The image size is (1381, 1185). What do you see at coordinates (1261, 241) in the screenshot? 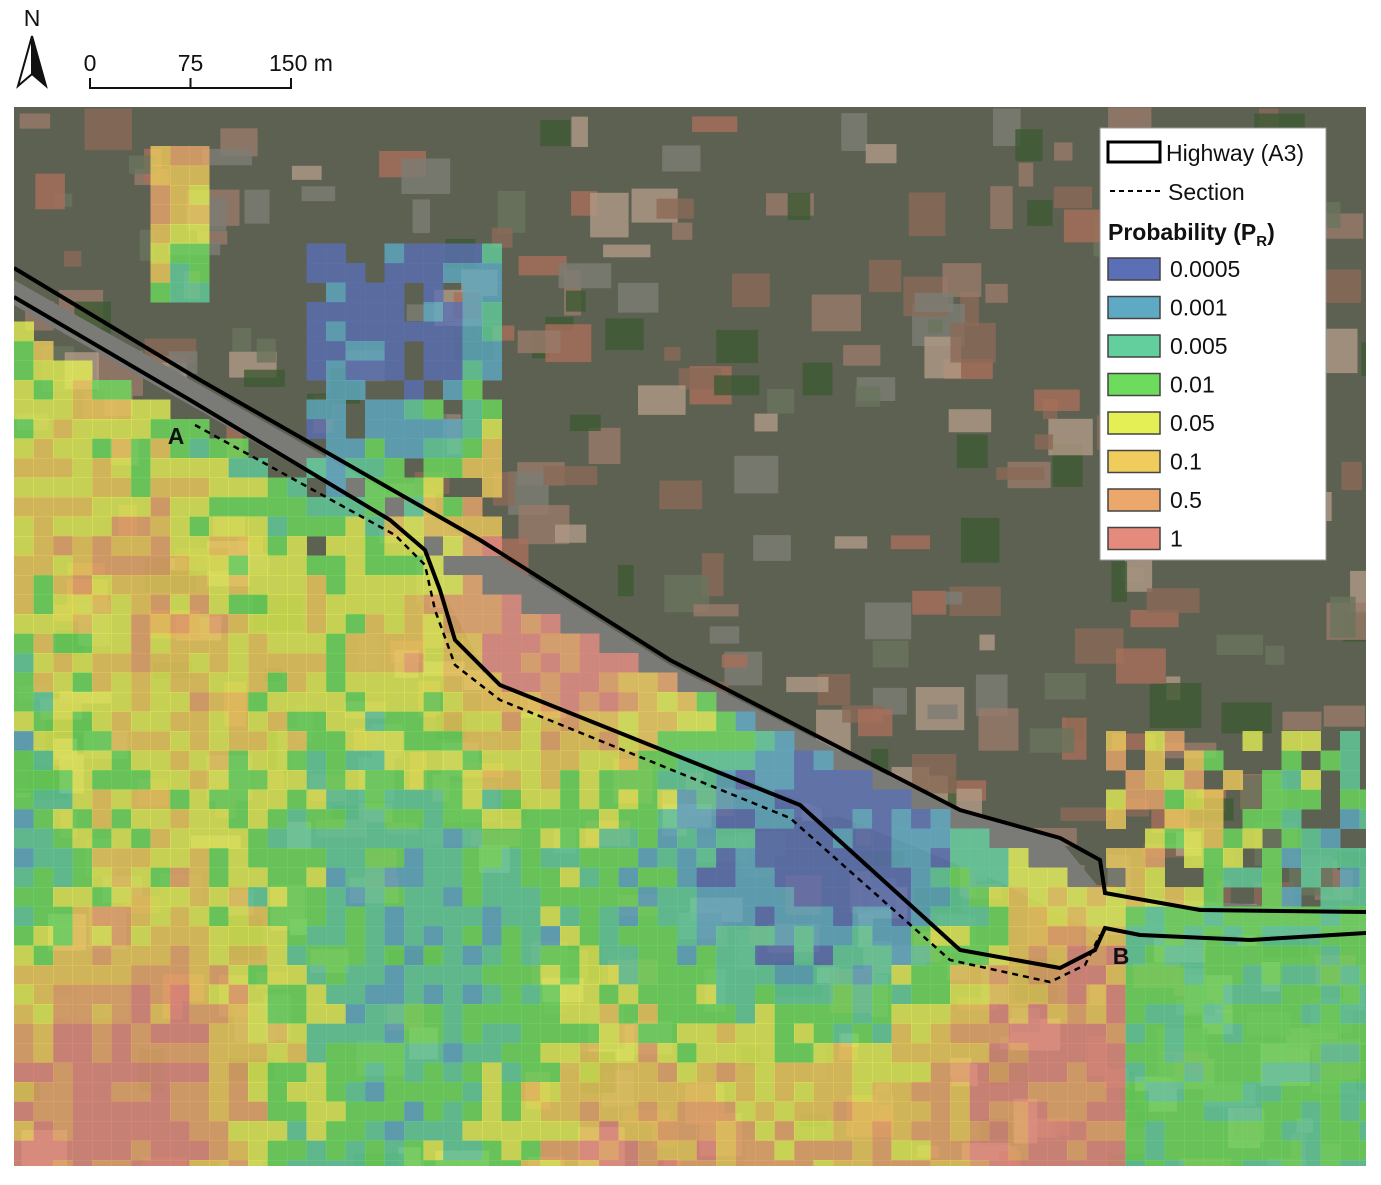
I see `legend-title-subscript: R` at bounding box center [1261, 241].